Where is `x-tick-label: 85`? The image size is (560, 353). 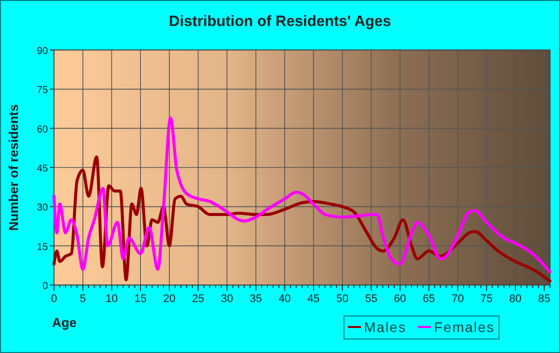
x-tick-label: 85 is located at coordinates (544, 299).